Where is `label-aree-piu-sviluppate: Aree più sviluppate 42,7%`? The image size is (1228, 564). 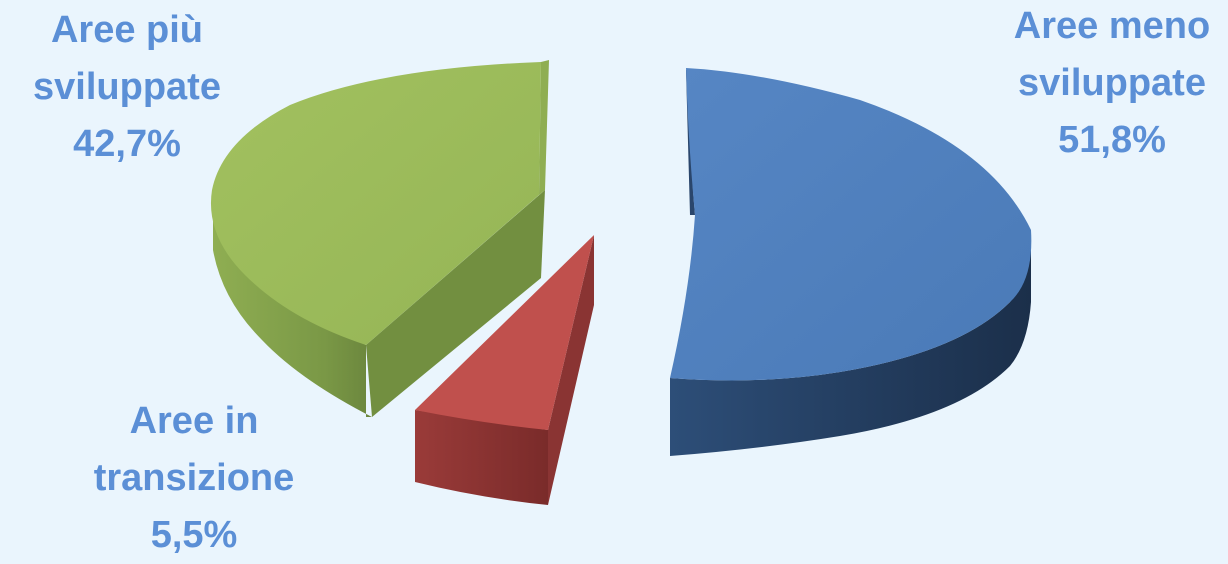
label-aree-piu-sviluppate: Aree più sviluppate 42,7% is located at coordinates (127, 87).